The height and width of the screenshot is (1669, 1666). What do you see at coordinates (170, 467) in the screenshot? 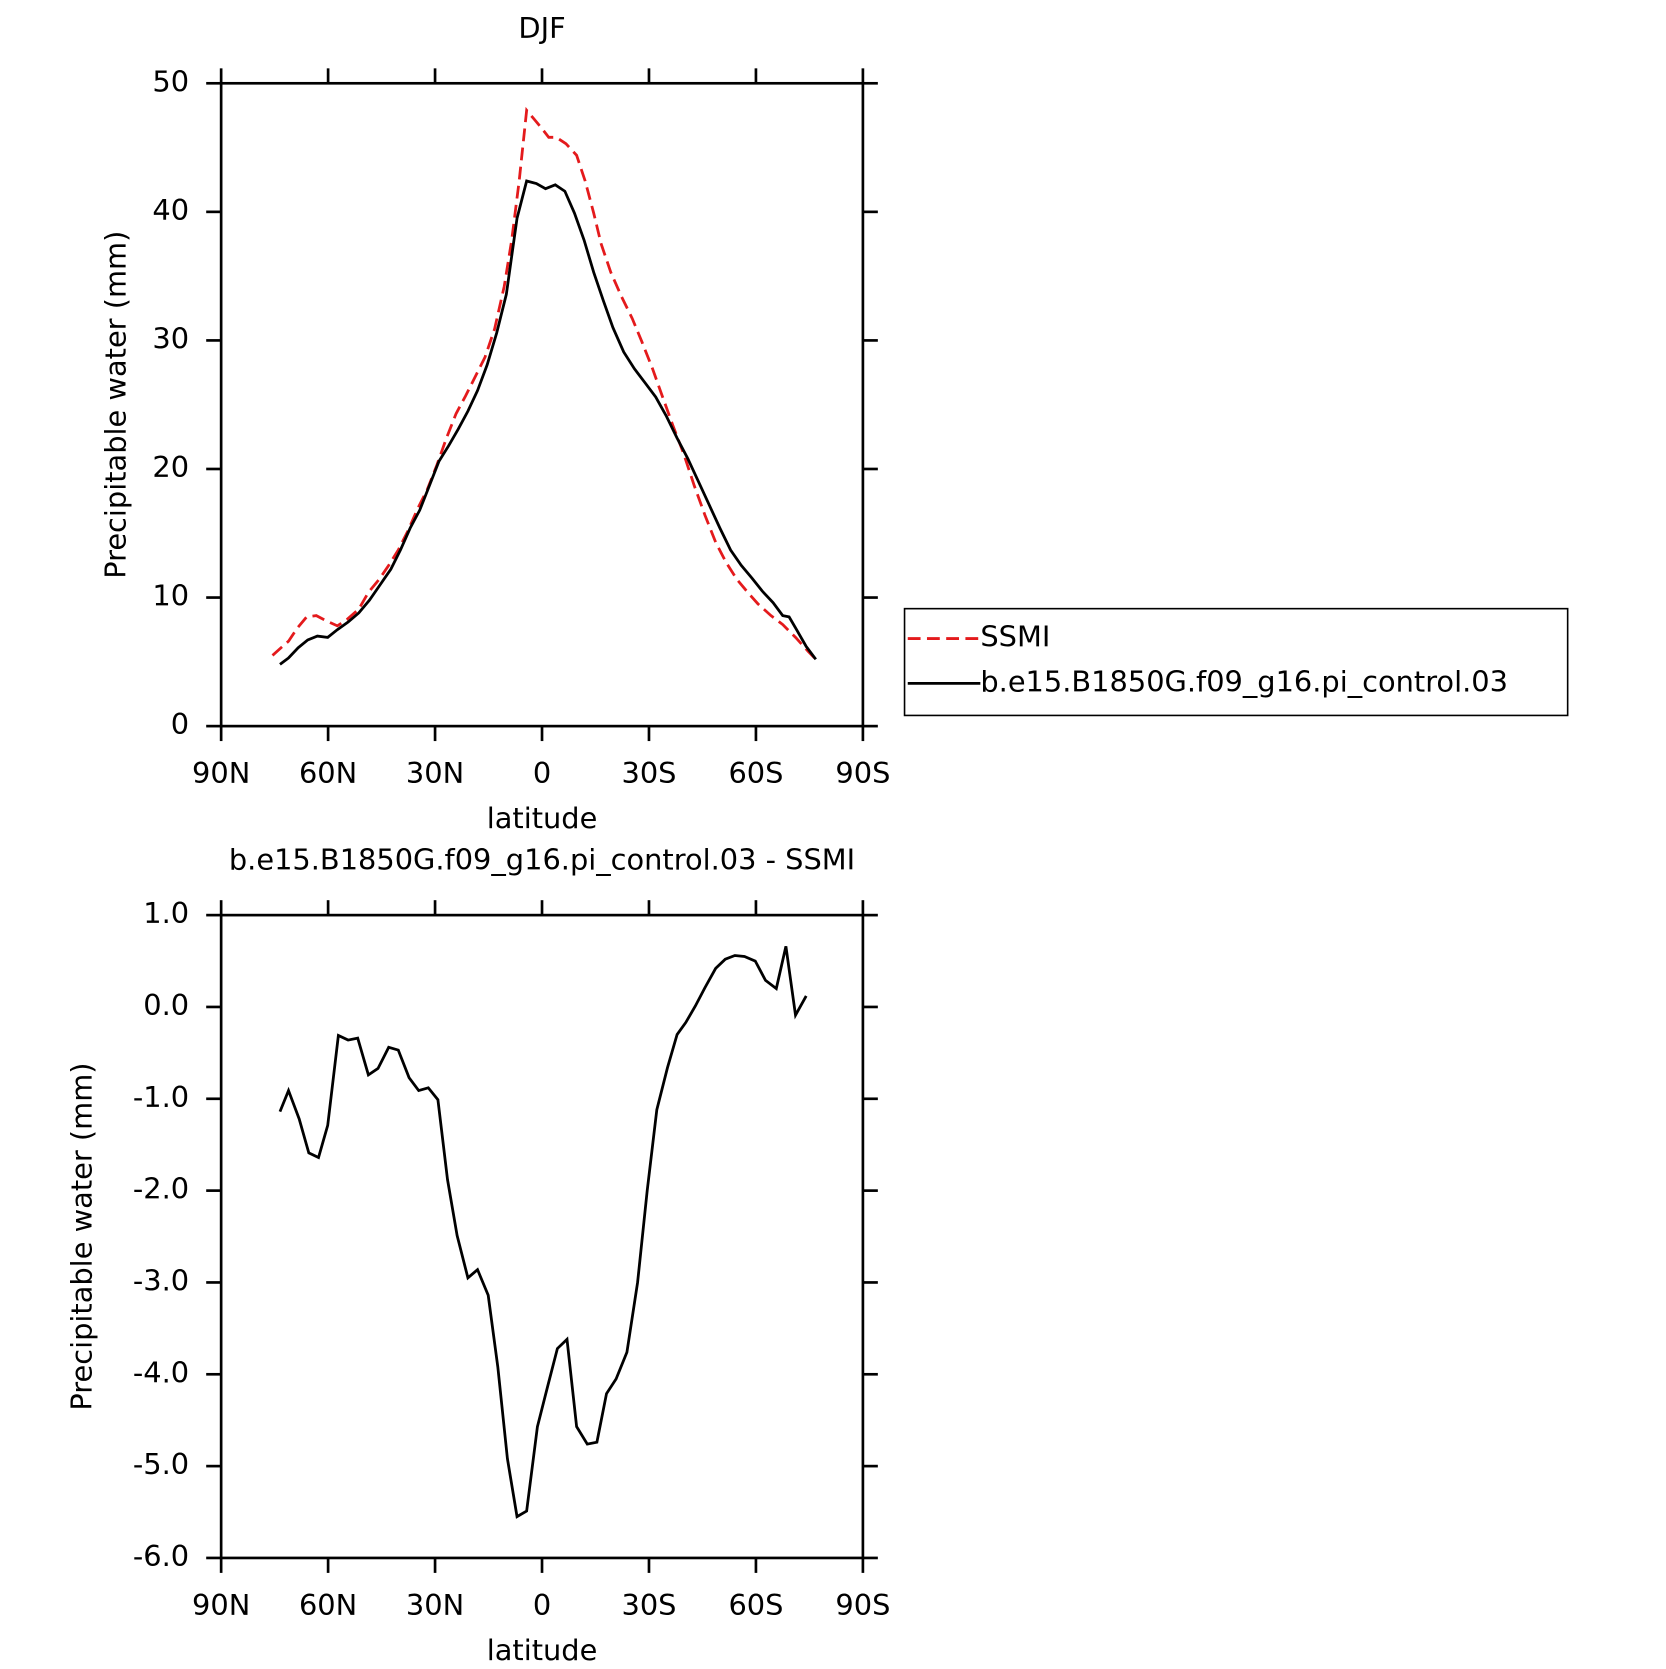
I see `y-tick-label: 20` at bounding box center [170, 467].